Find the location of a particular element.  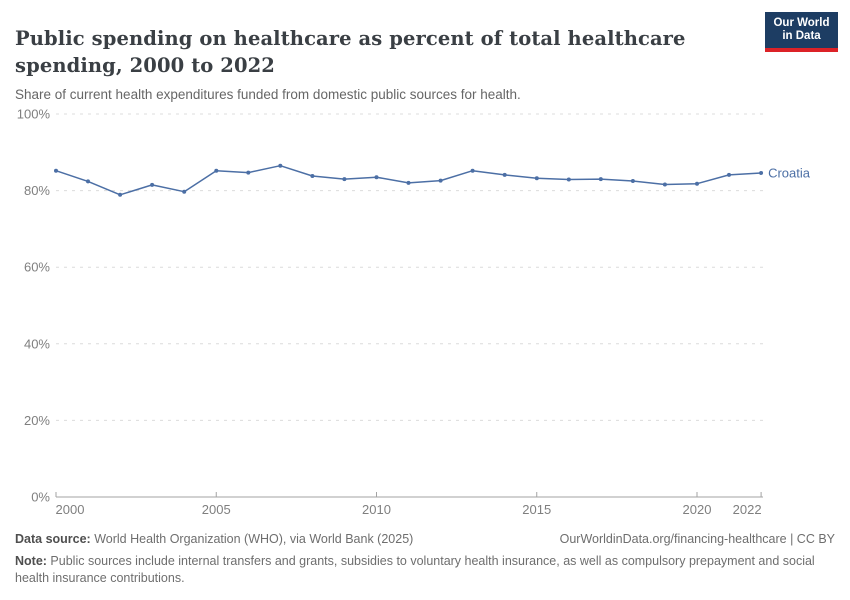

y-axis-tick-label: 40% is located at coordinates (37, 343).